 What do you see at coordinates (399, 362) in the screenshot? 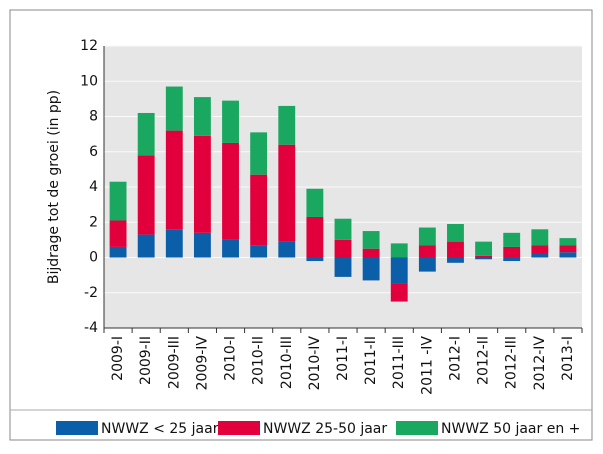
I see `x-tick-label: 2011-III` at bounding box center [399, 362].